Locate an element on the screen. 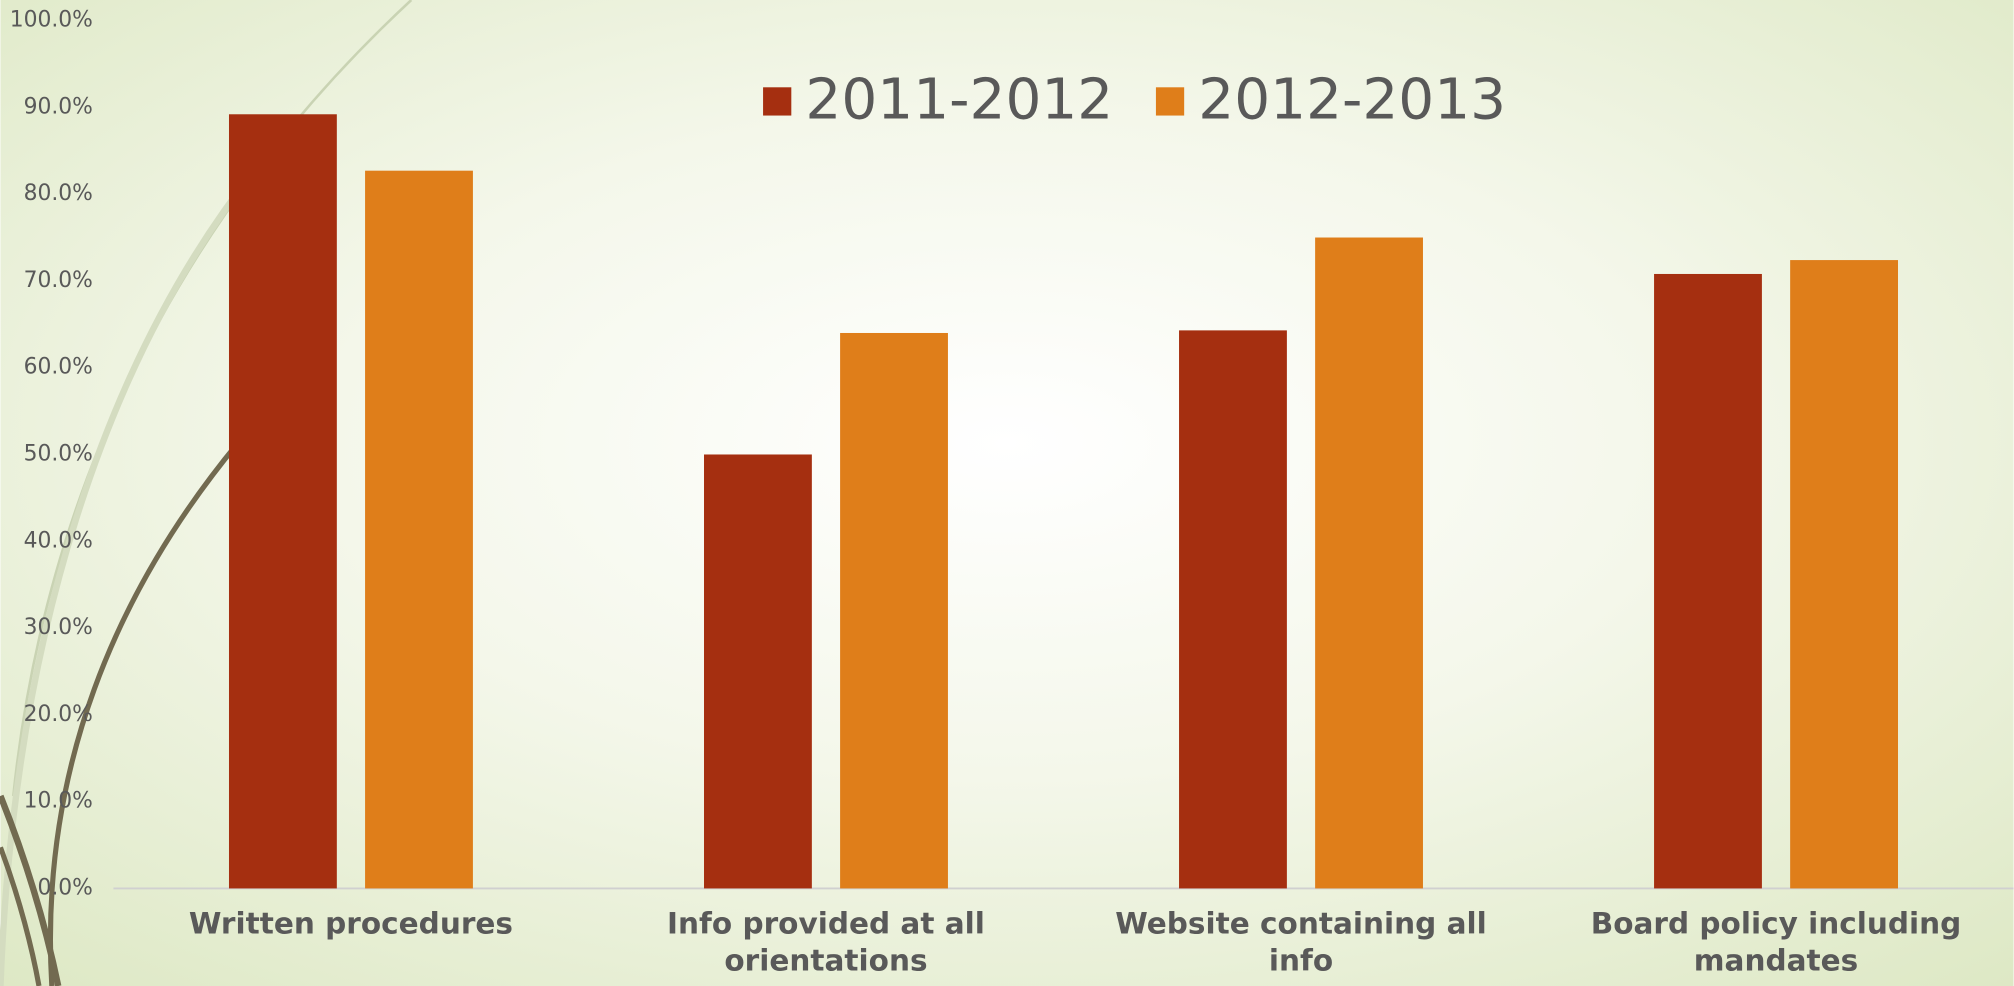 The width and height of the screenshot is (2014, 986). legend-label: 2012-2013 is located at coordinates (1352, 99).